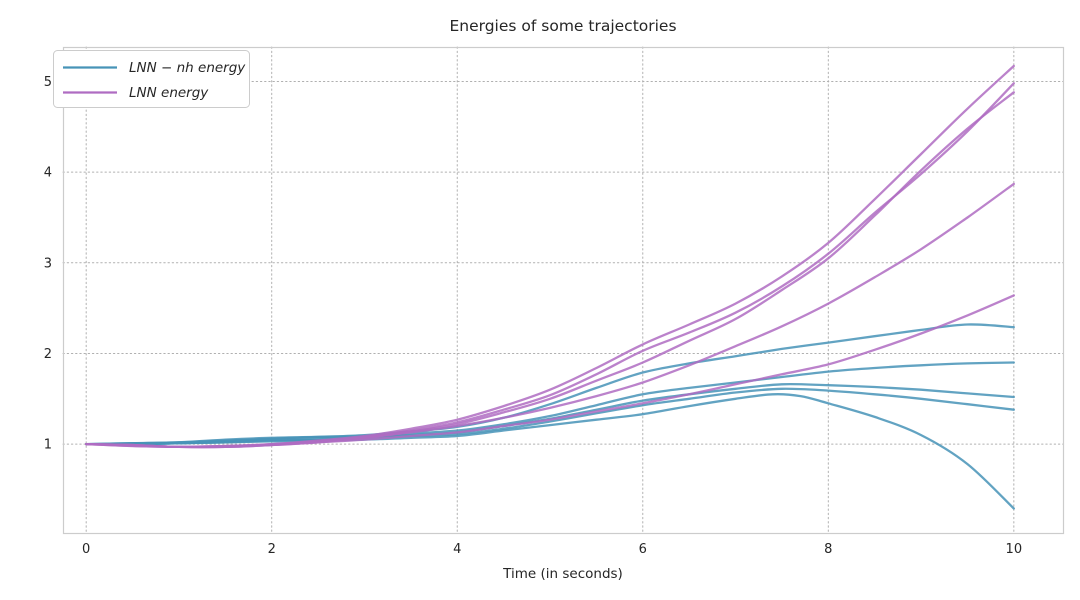 The image size is (1080, 600). What do you see at coordinates (562, 26) in the screenshot?
I see `chart-title: Energies of some trajectories` at bounding box center [562, 26].